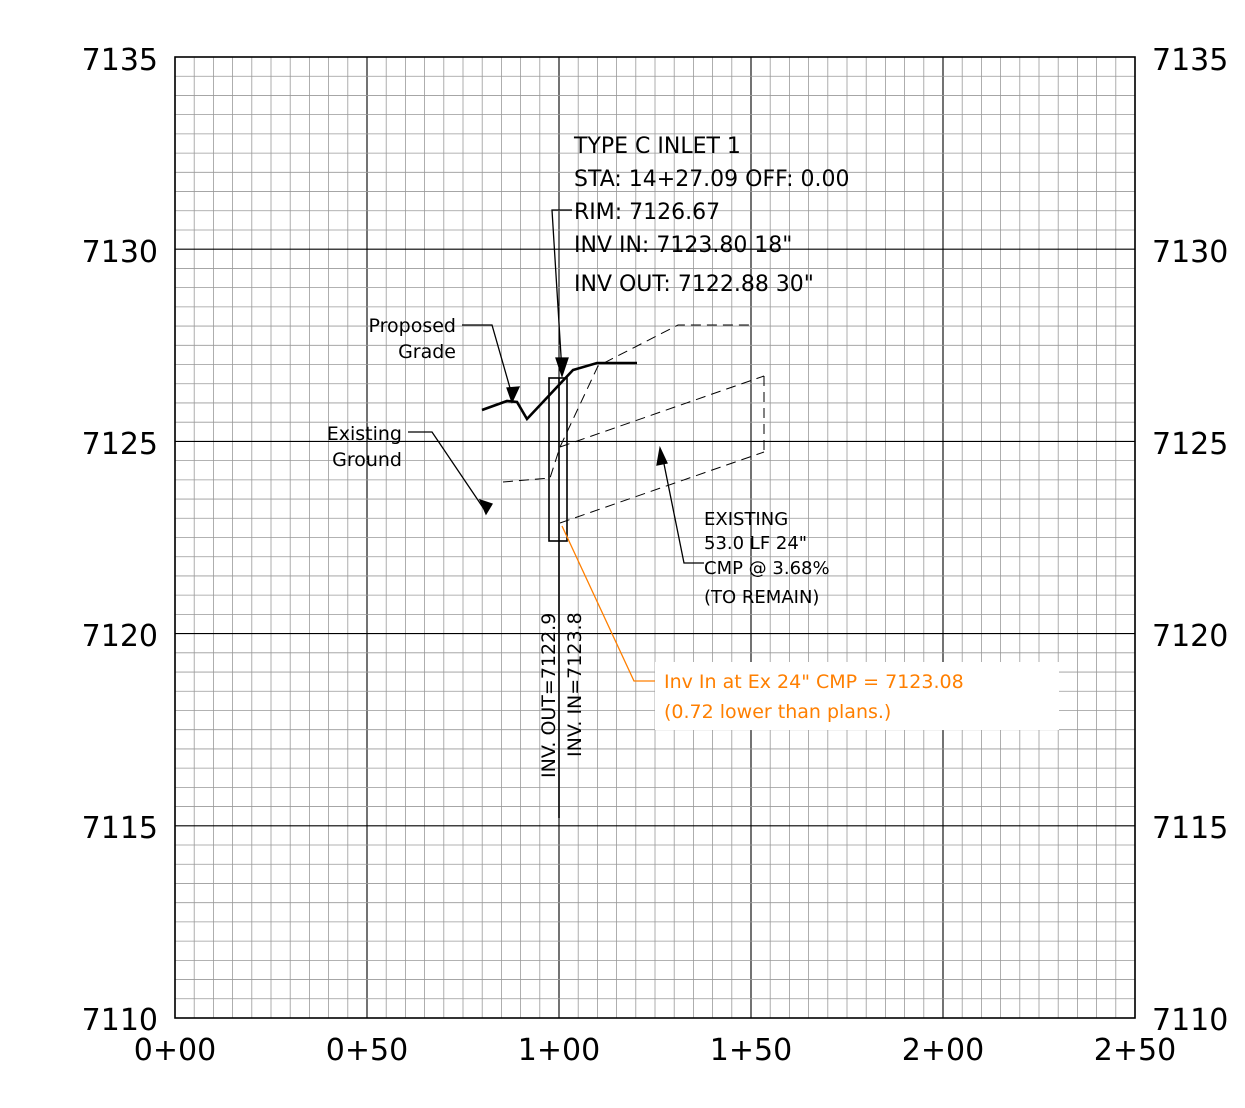  What do you see at coordinates (120, 540) in the screenshot?
I see `elevation-labels-left: 7135 7130 7125 7120 7115 7110` at bounding box center [120, 540].